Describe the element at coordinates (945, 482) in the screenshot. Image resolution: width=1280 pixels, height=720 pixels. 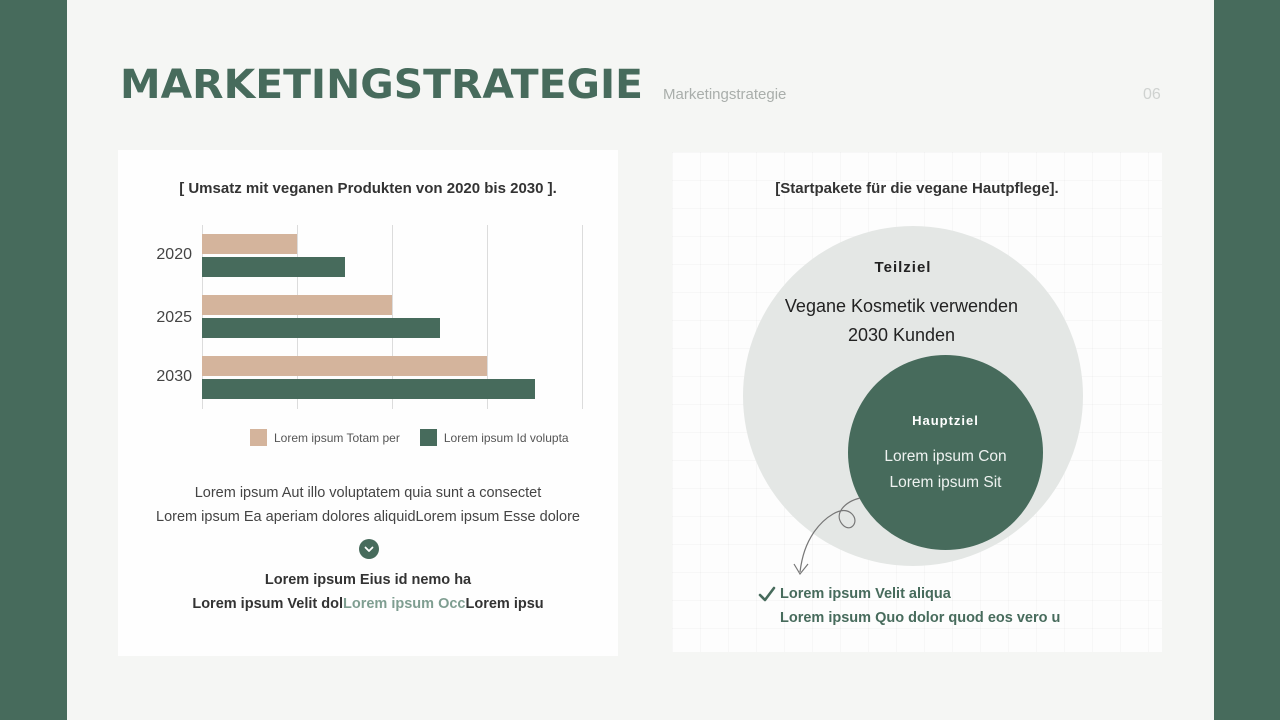
I see `main-goal-line: Lorem ipsum Sit` at that location.